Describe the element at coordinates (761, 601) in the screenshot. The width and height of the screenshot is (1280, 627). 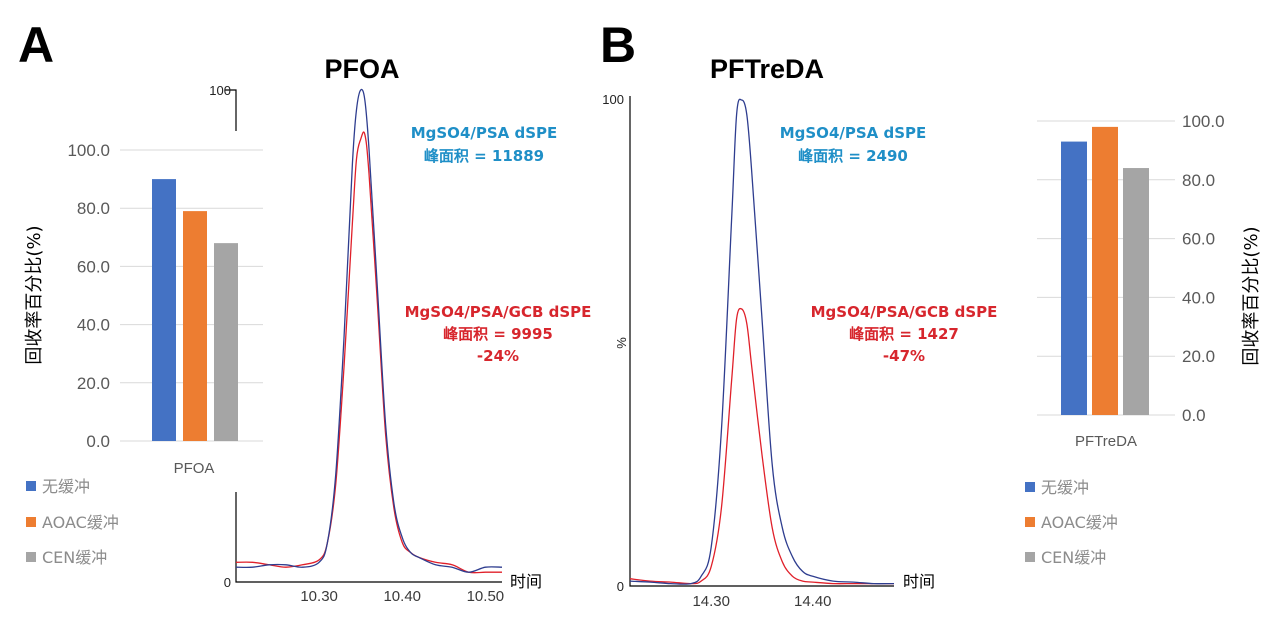
I see `chromatogram-b-xticks: 14.30 14.40` at that location.